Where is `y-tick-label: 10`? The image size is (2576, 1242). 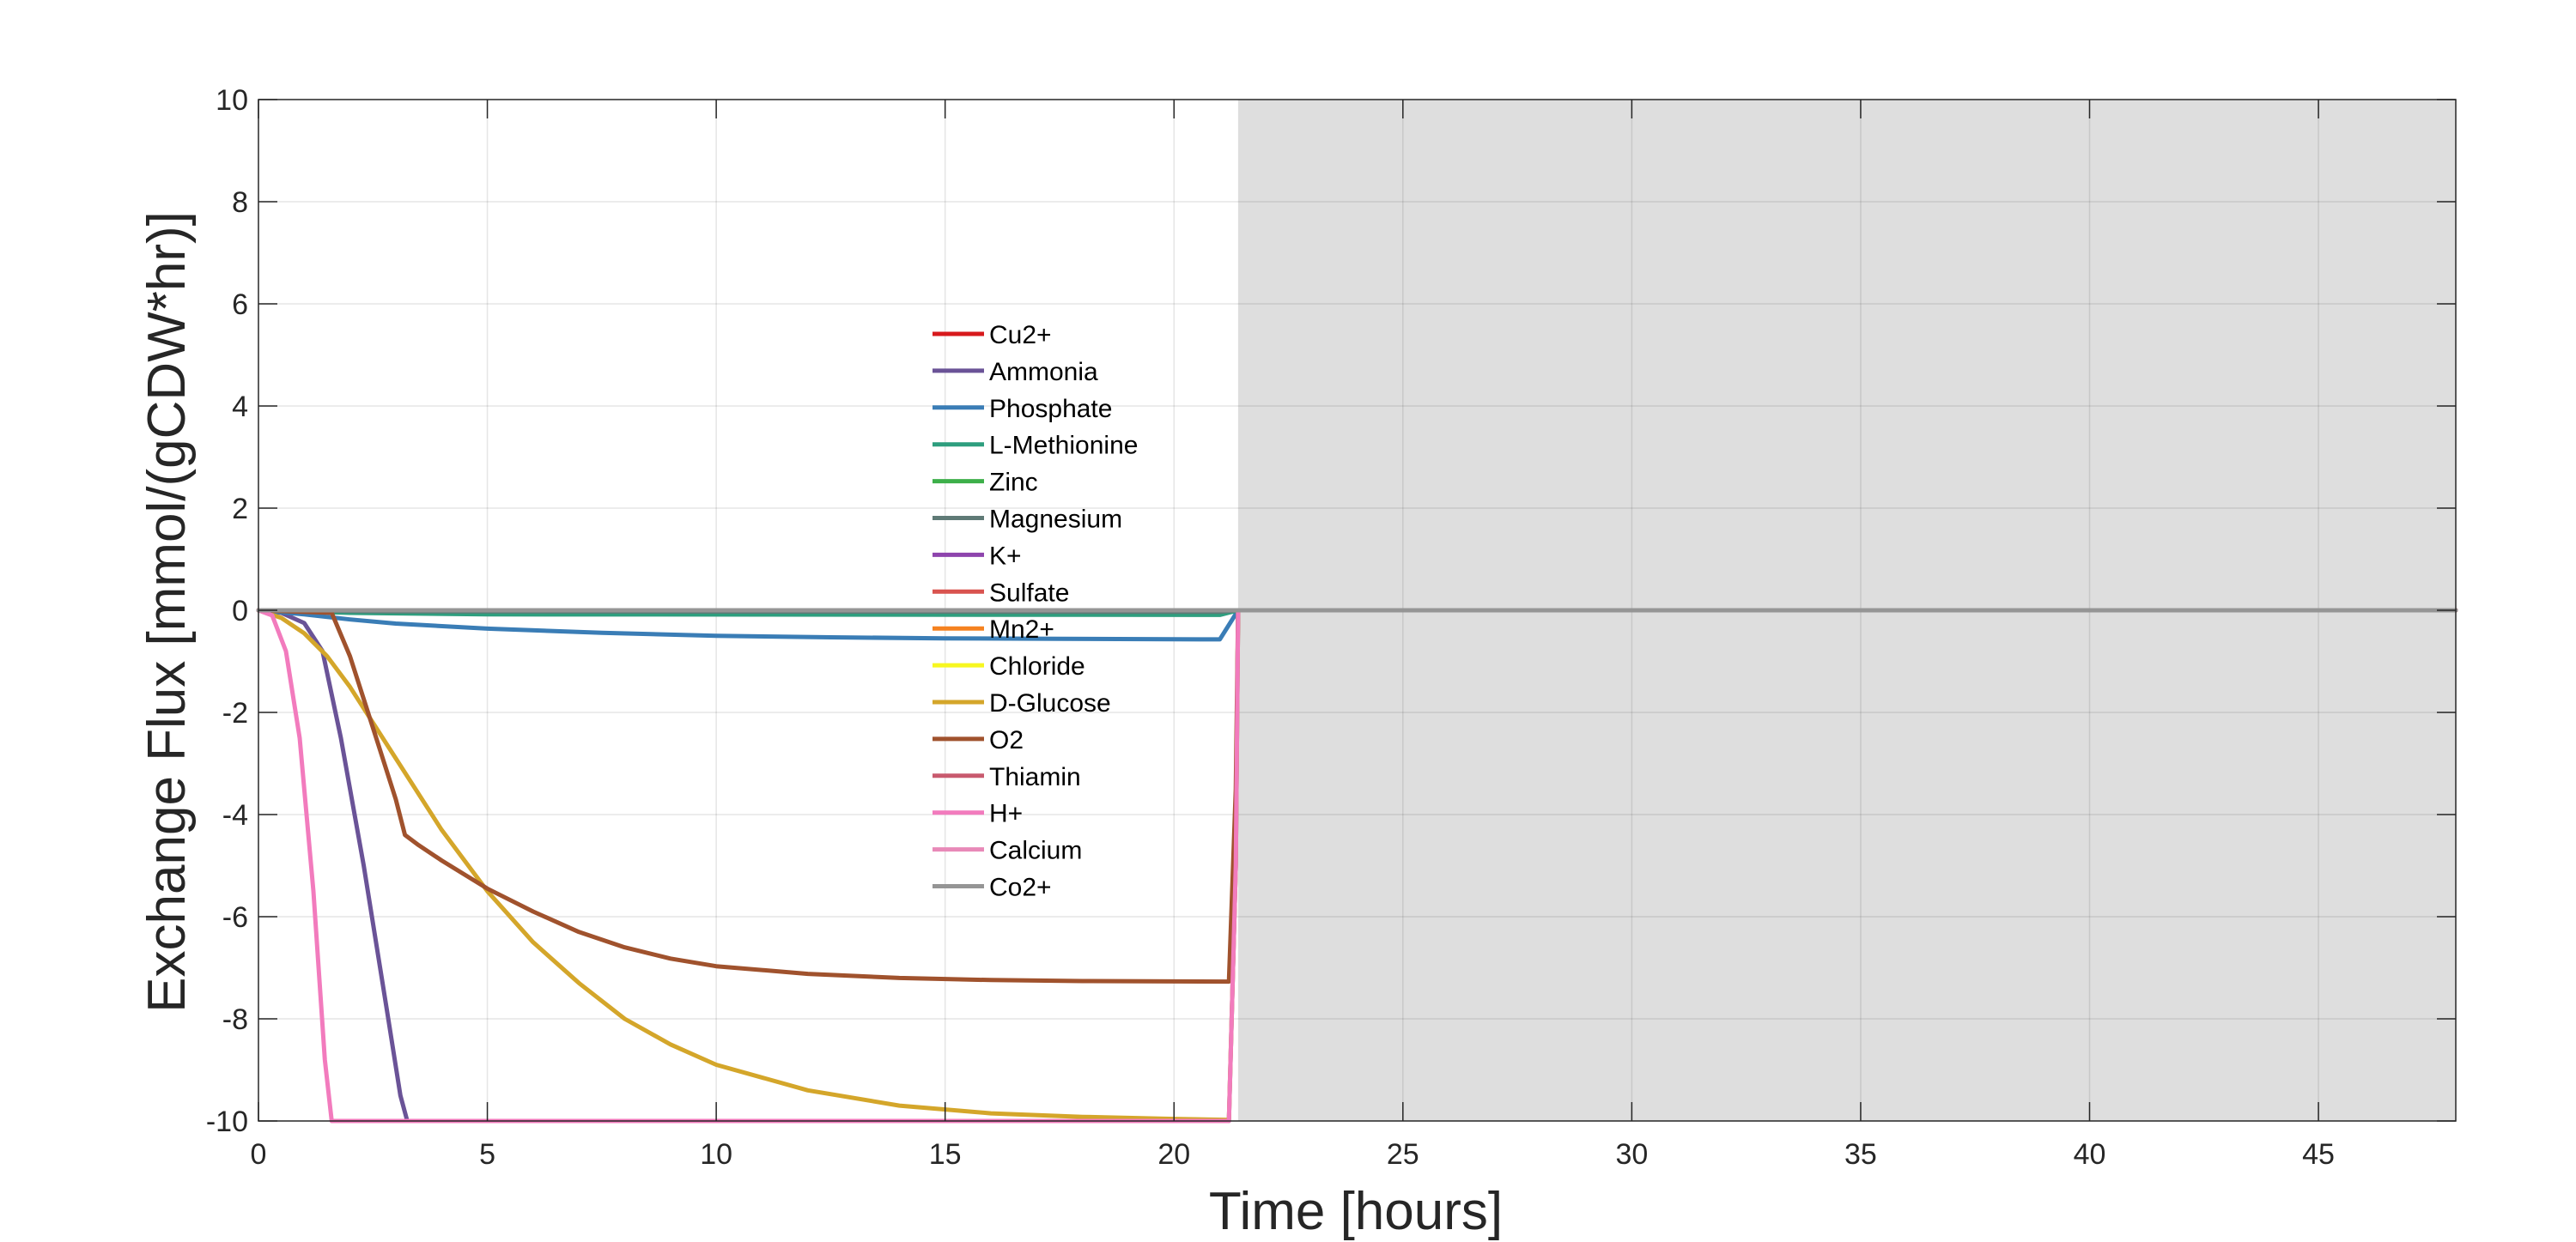
y-tick-label: 10 is located at coordinates (232, 100).